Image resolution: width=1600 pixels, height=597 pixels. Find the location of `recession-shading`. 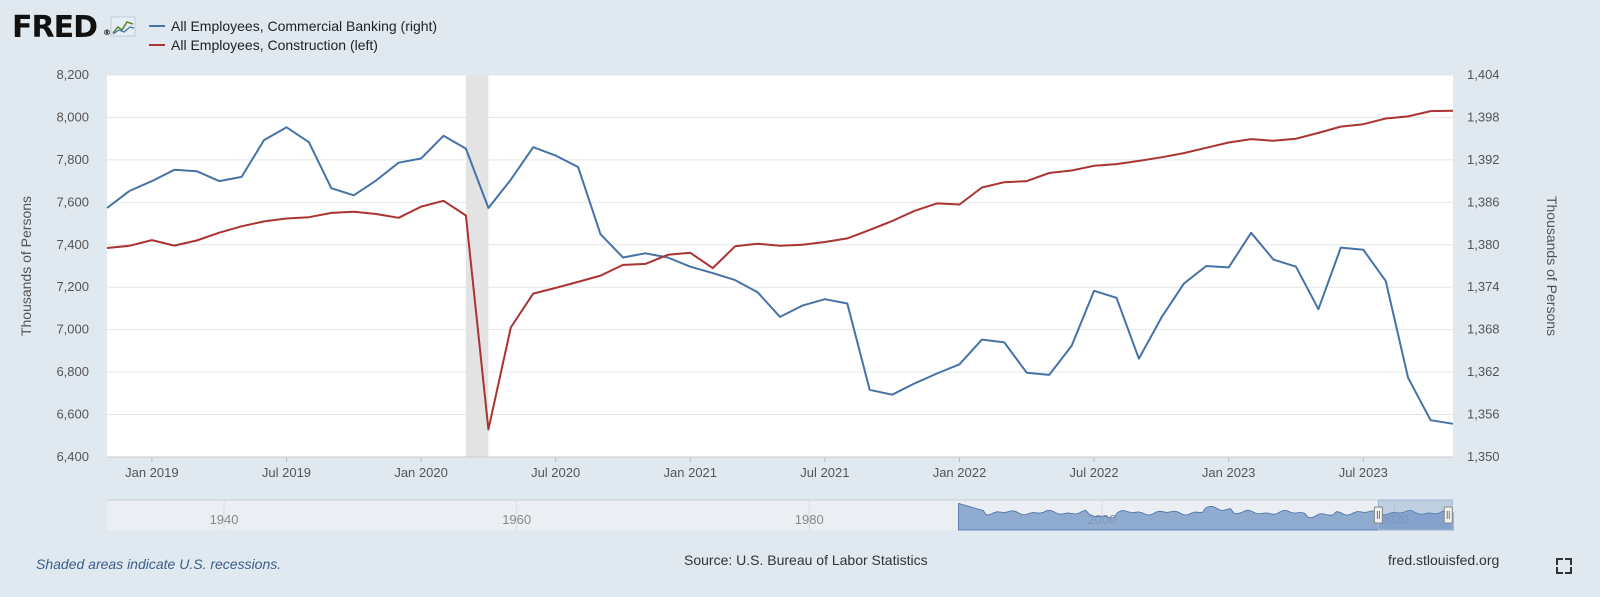

recession-shading is located at coordinates (477, 266).